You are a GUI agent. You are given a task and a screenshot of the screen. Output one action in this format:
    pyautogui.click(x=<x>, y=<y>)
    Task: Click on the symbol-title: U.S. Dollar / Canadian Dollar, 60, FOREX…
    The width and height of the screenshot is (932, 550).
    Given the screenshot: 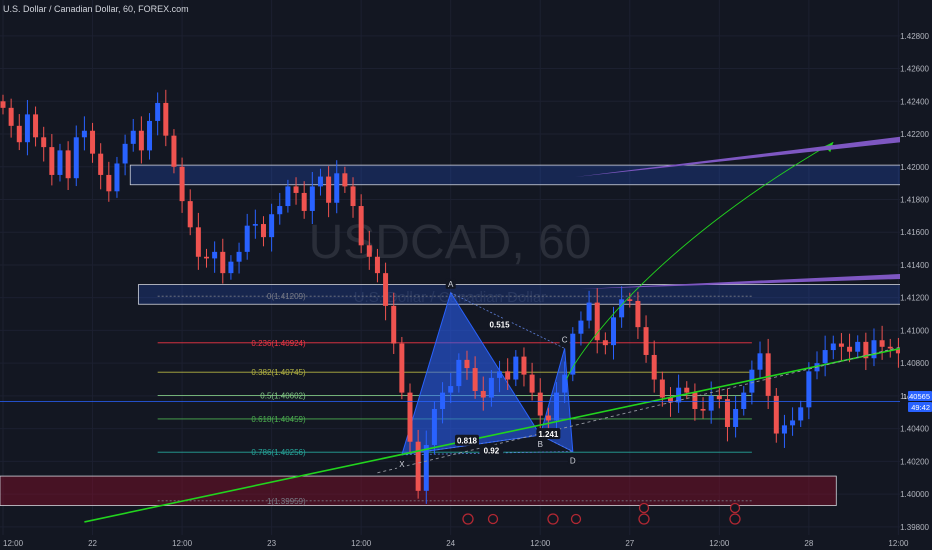 What is the action you would take?
    pyautogui.click(x=96, y=9)
    